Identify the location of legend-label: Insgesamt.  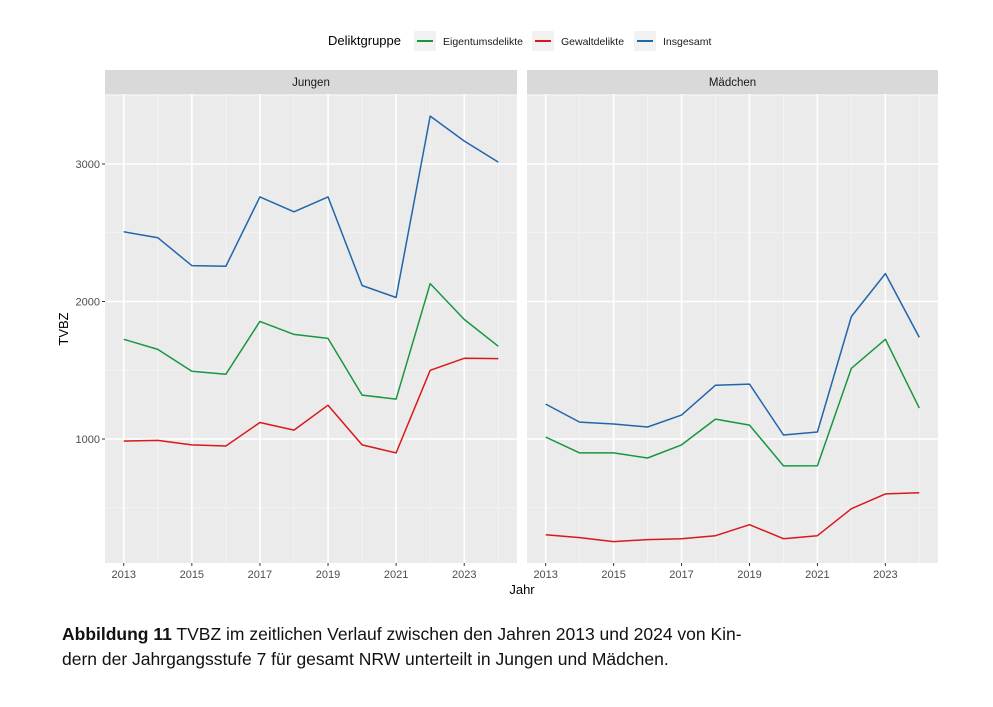
(687, 42).